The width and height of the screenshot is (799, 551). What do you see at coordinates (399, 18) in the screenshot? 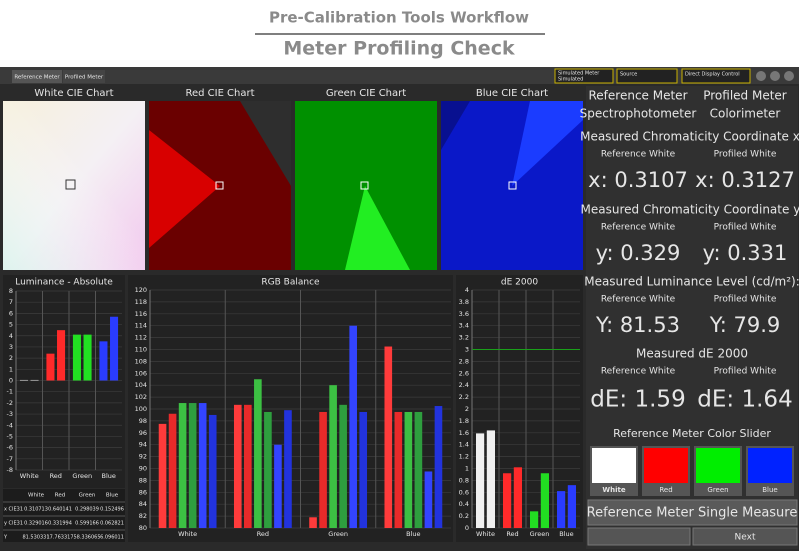
I see `header-title: Pre-Calibration Tools Workflow` at bounding box center [399, 18].